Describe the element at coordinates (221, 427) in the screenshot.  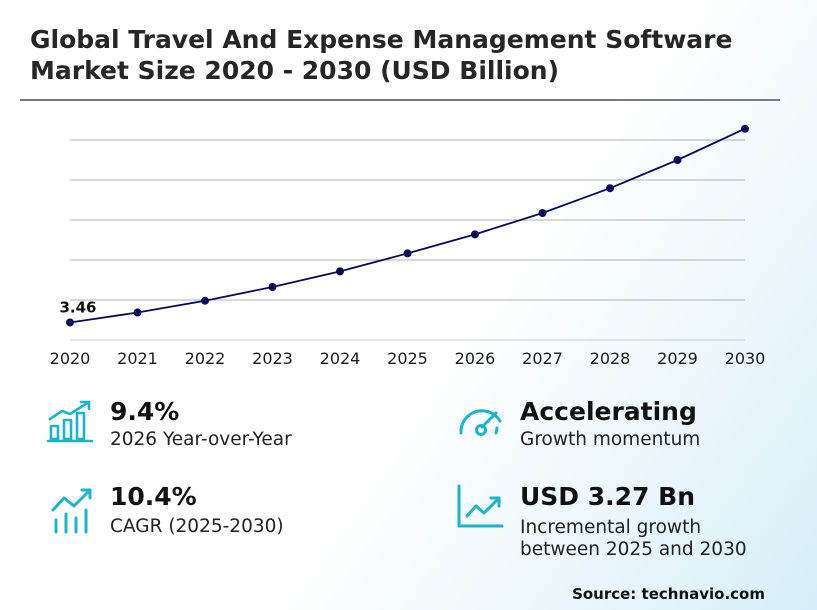
I see `stat-yoy: 9.4% 2026 Year-over-Year` at that location.